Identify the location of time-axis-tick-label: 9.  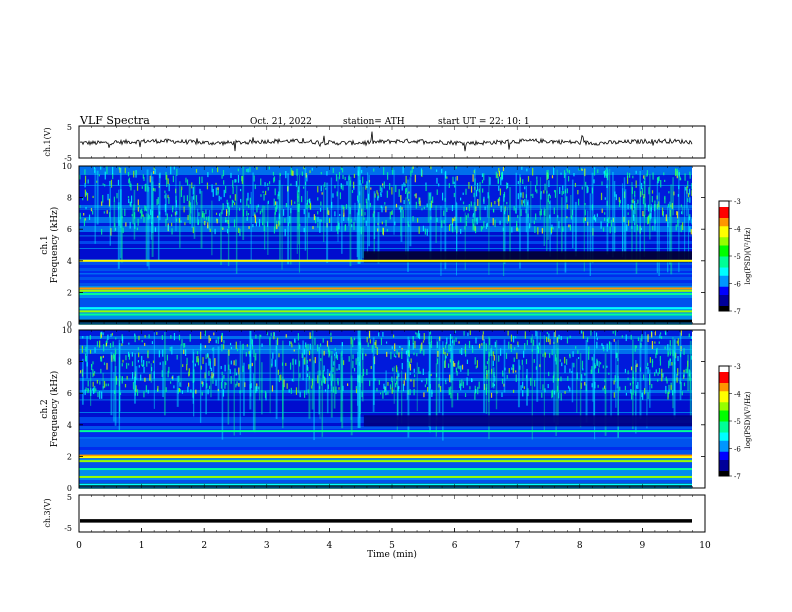
(643, 546).